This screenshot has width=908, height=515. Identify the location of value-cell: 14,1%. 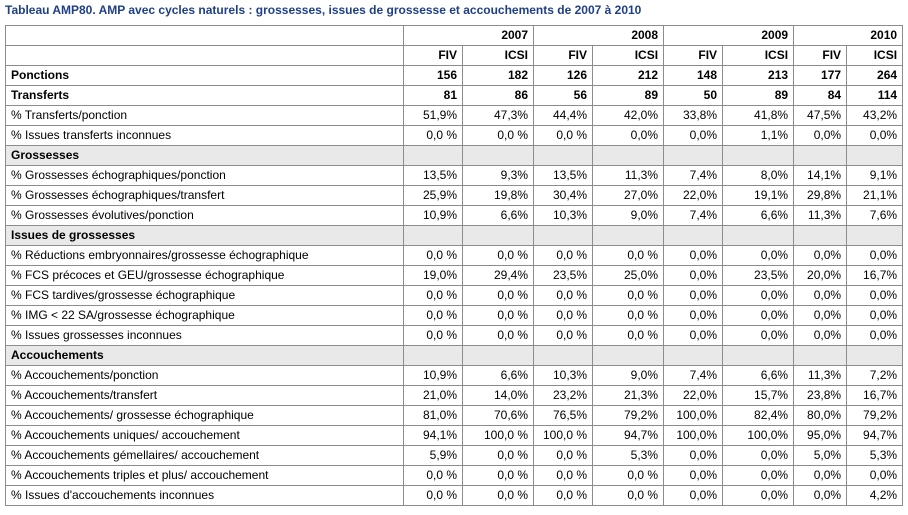
(820, 175).